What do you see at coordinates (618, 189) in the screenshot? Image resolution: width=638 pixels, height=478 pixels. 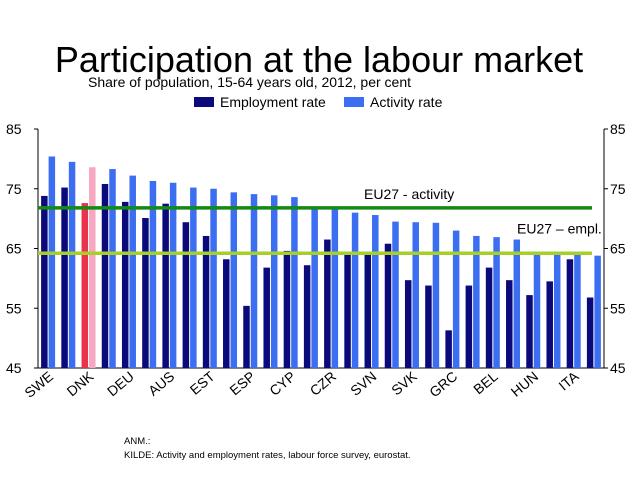 I see `y-tick-label-right: 75` at bounding box center [618, 189].